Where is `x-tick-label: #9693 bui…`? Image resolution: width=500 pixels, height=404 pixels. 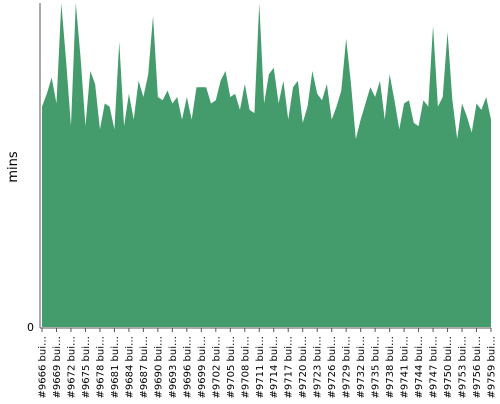
x-tick-label: #9693 bui… is located at coordinates (173, 367).